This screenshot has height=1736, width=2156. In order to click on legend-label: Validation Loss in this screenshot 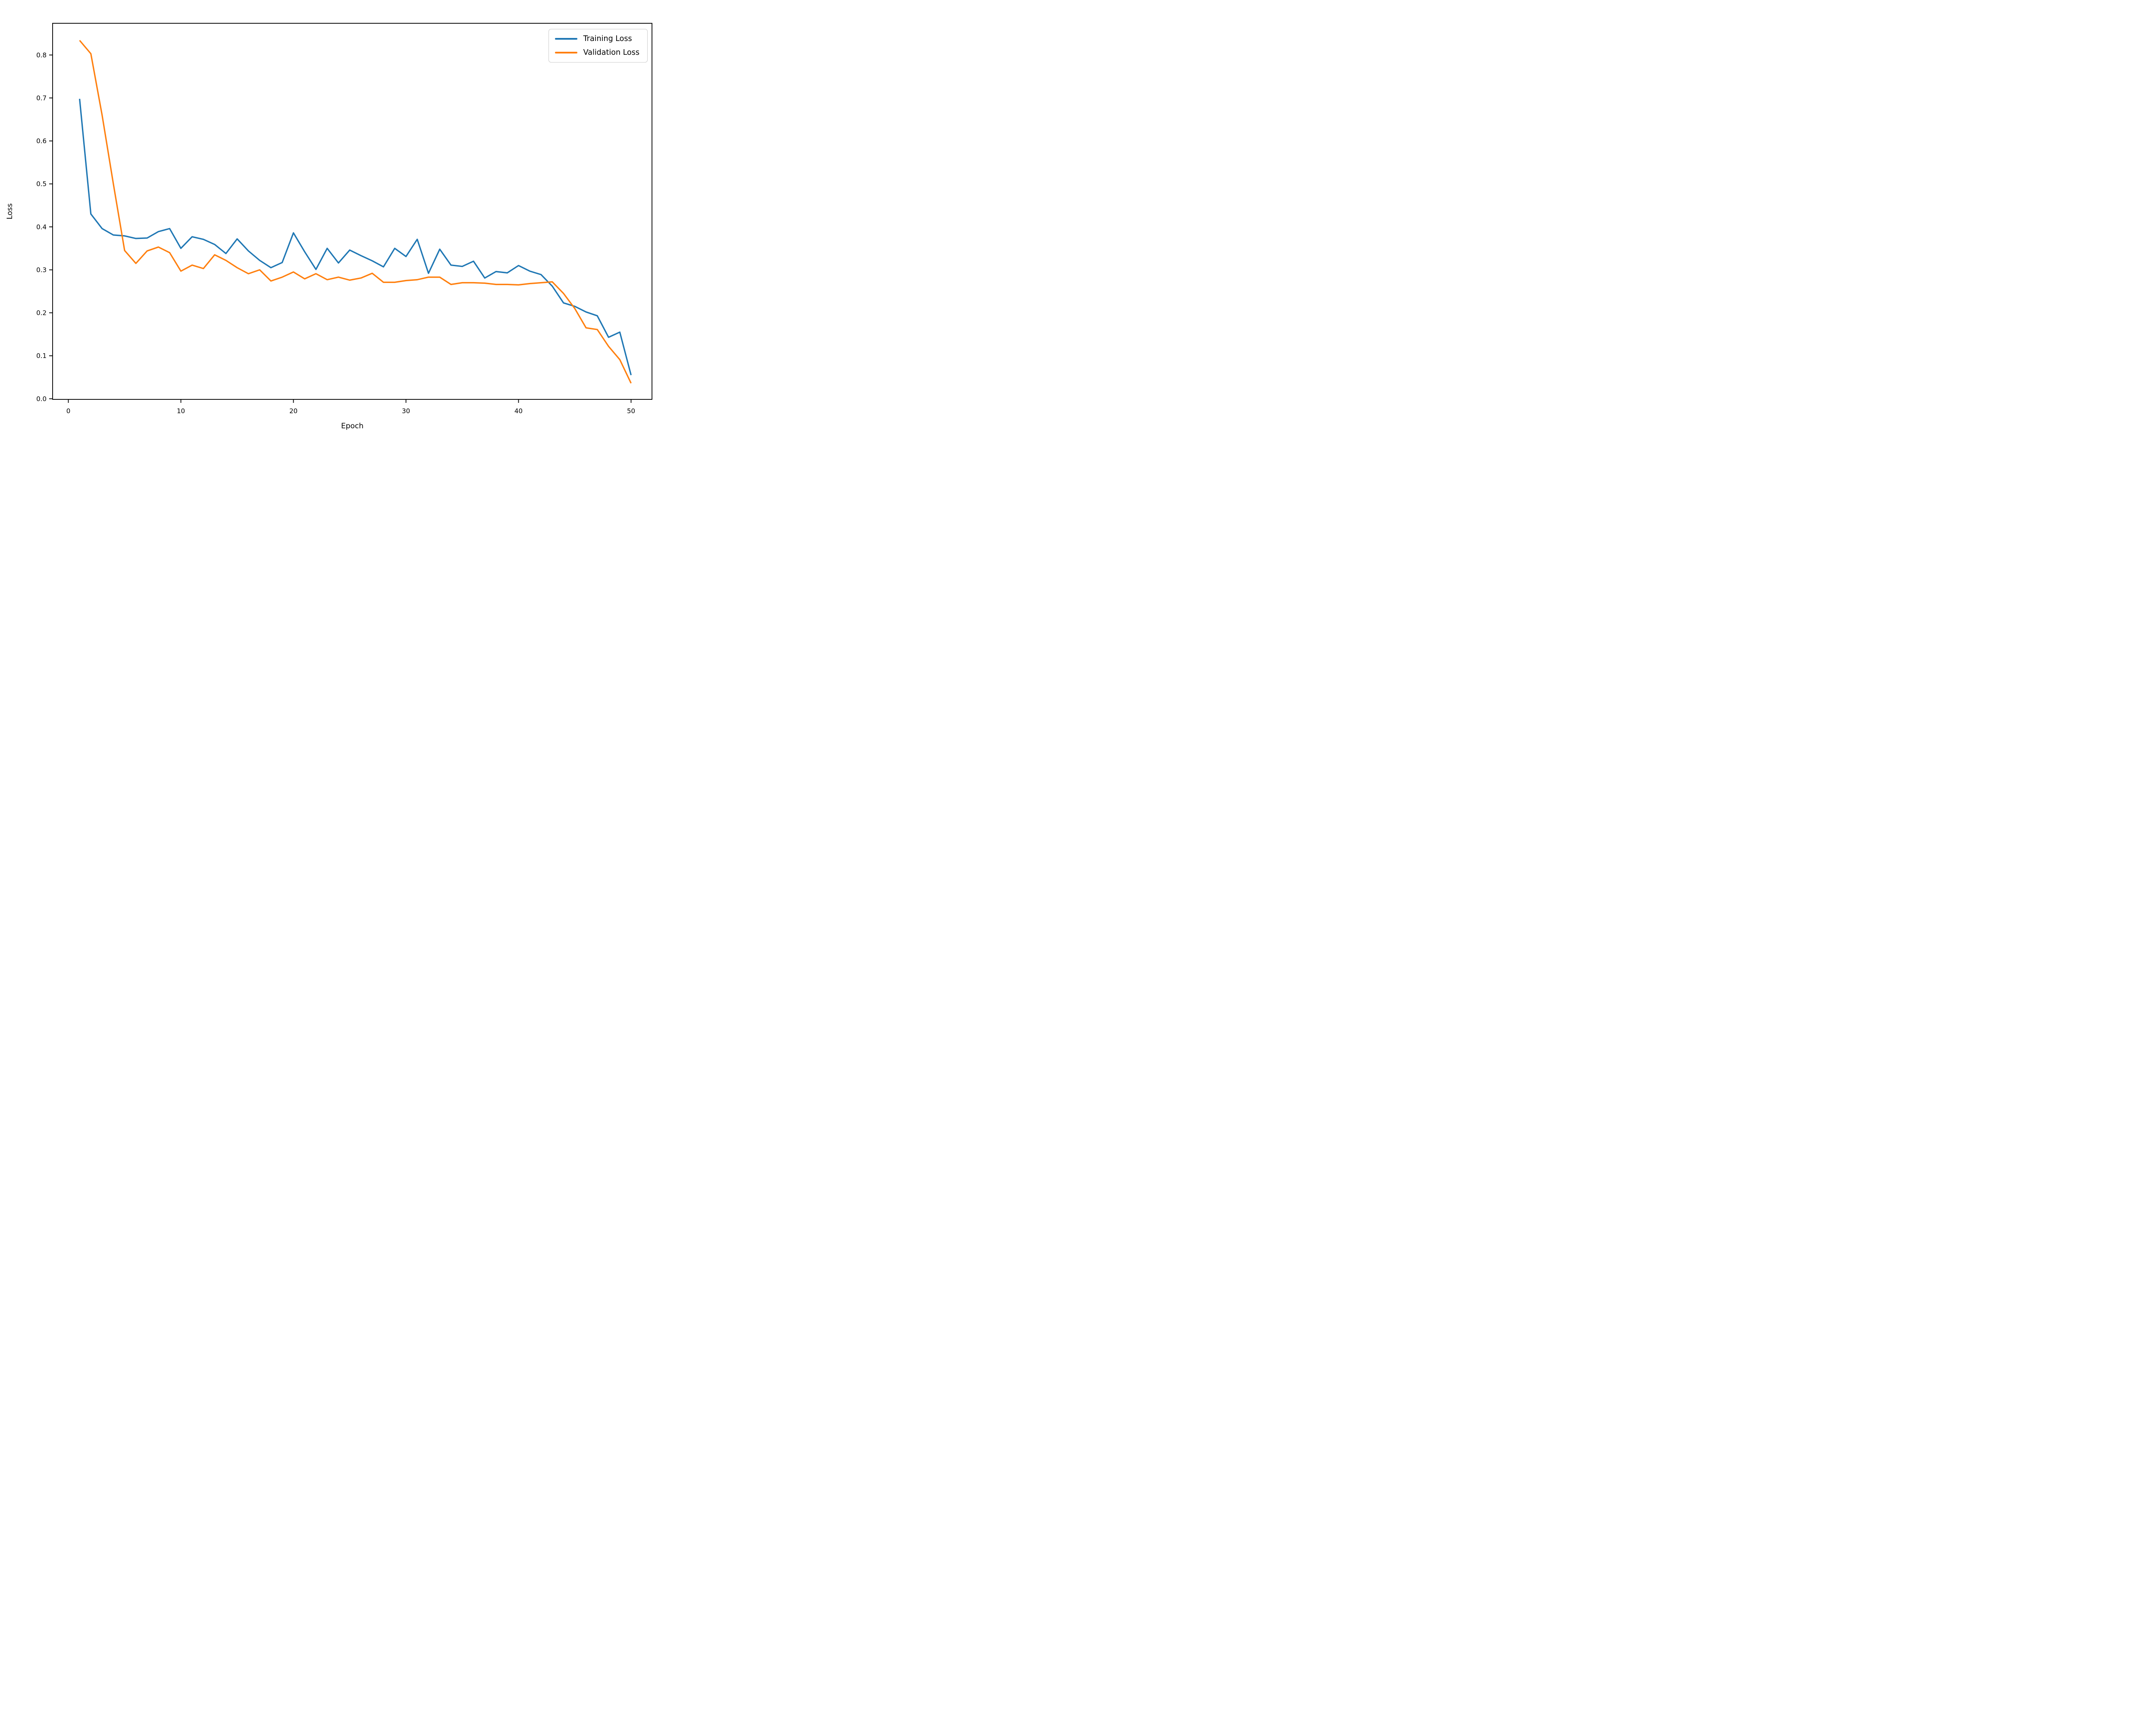, I will do `click(611, 52)`.